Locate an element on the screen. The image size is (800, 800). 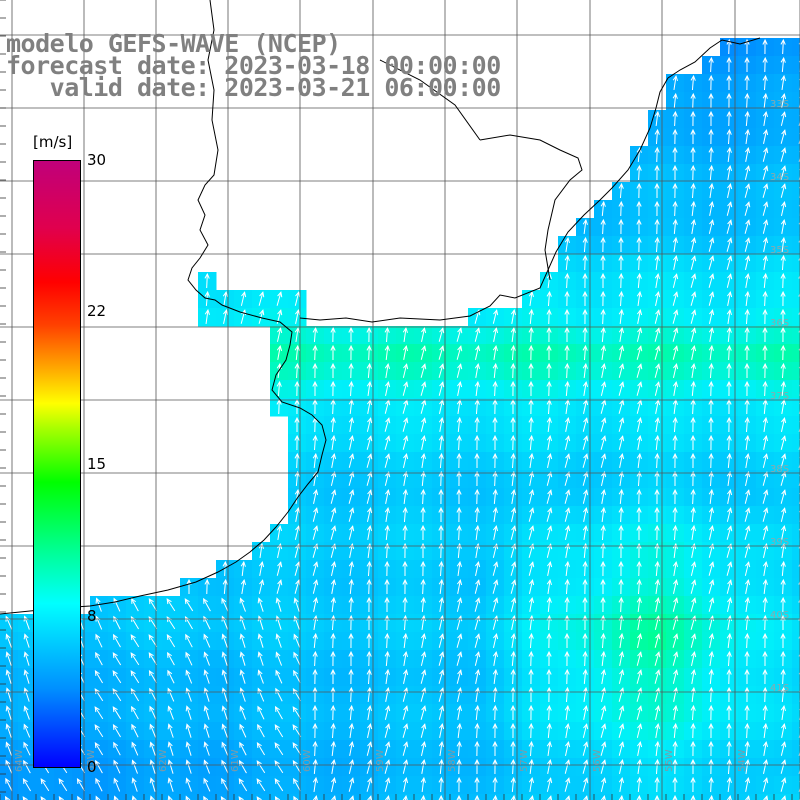
latitude-label: 39S is located at coordinates (779, 542).